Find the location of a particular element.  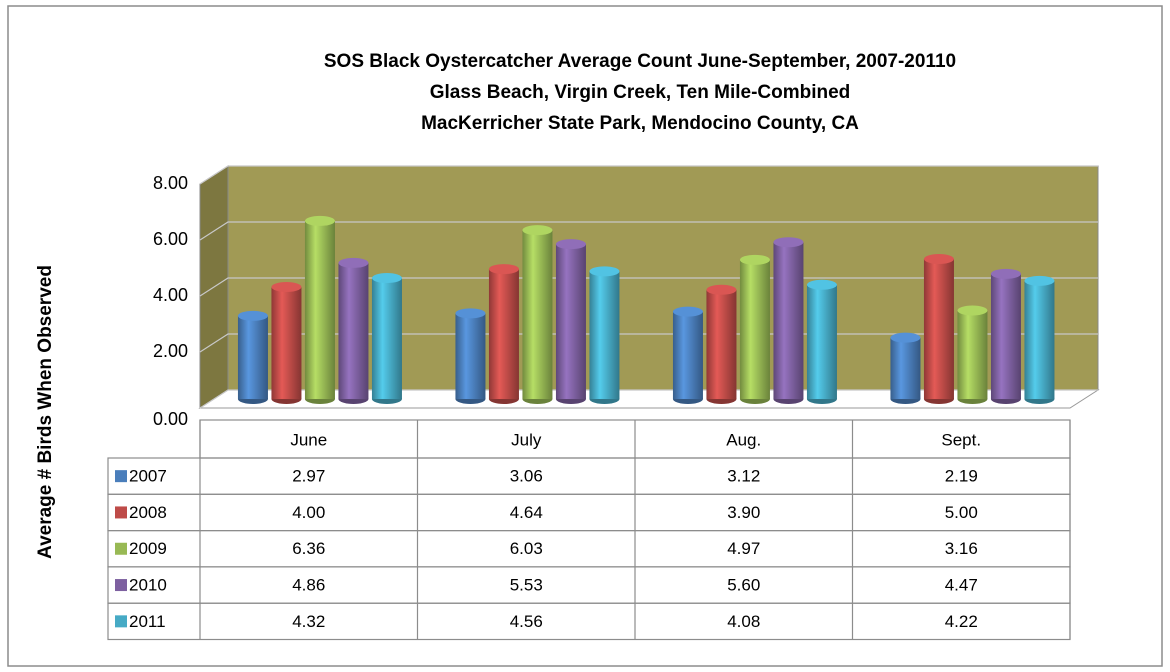

table-value: 4.00 is located at coordinates (308, 512).